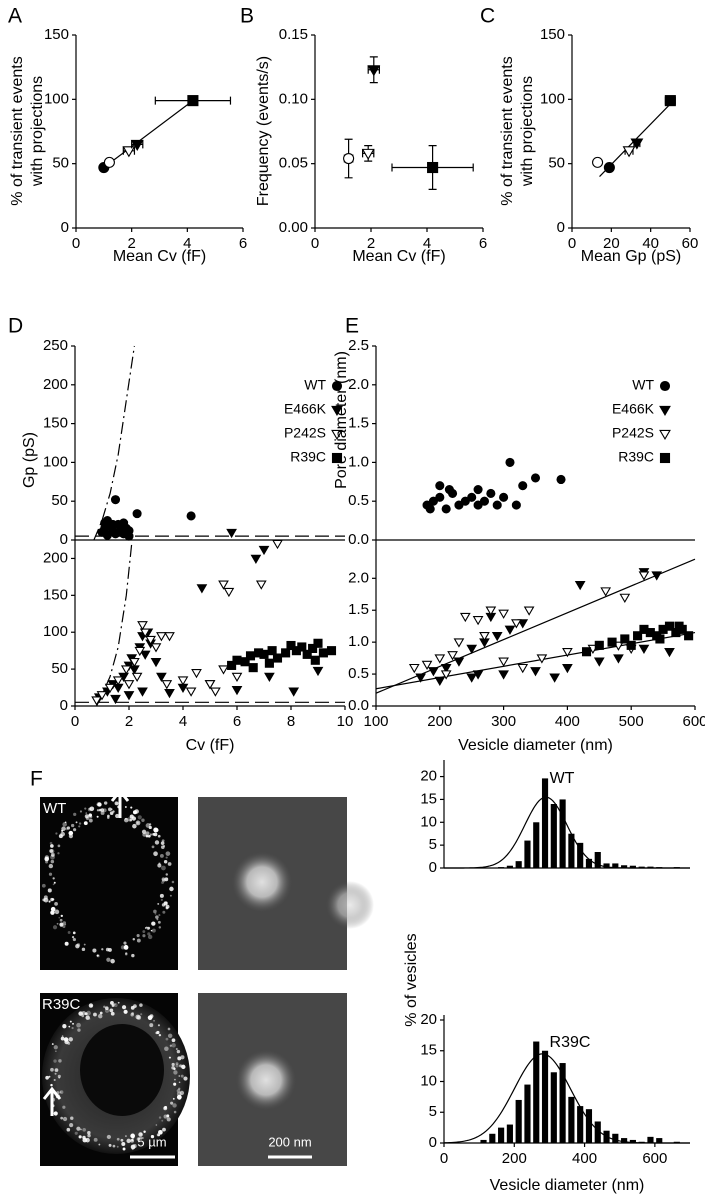 The image size is (705, 1199). Describe the element at coordinates (293, 98) in the screenshot. I see `y-tick-label: 0.10` at that location.